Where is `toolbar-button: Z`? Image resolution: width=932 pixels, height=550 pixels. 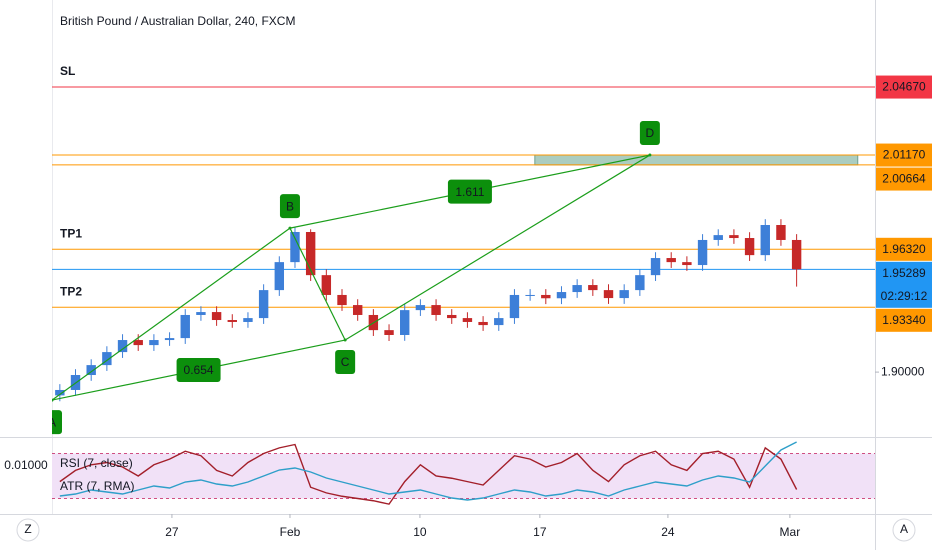 toolbar-button: Z is located at coordinates (27, 529).